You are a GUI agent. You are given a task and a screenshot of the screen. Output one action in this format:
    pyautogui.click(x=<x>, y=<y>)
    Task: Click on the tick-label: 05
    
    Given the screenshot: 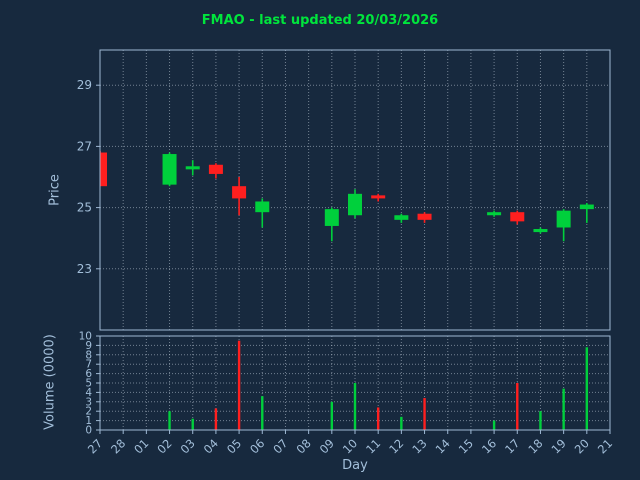 What is the action you would take?
    pyautogui.click(x=234, y=446)
    